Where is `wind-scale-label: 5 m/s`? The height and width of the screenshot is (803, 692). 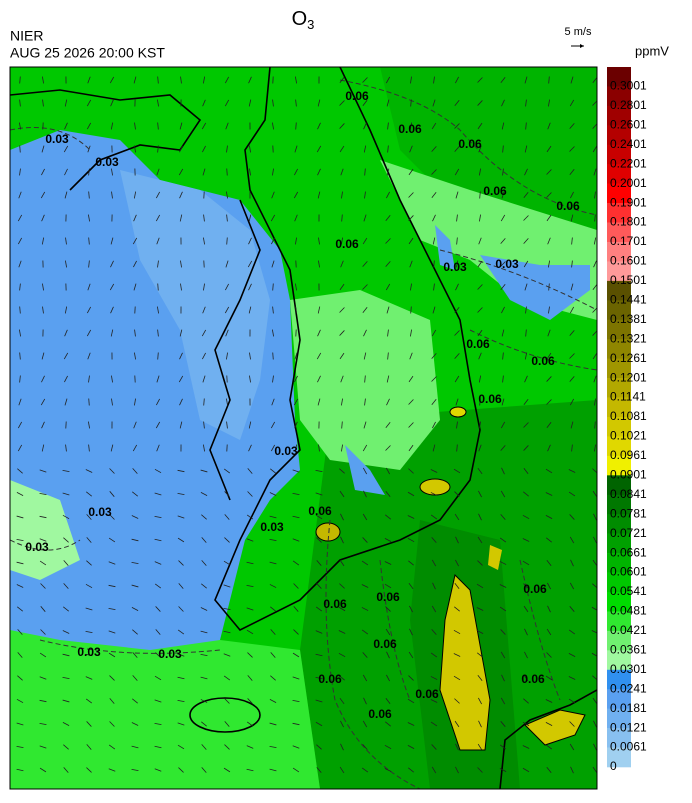 wind-scale-label: 5 m/s is located at coordinates (578, 32).